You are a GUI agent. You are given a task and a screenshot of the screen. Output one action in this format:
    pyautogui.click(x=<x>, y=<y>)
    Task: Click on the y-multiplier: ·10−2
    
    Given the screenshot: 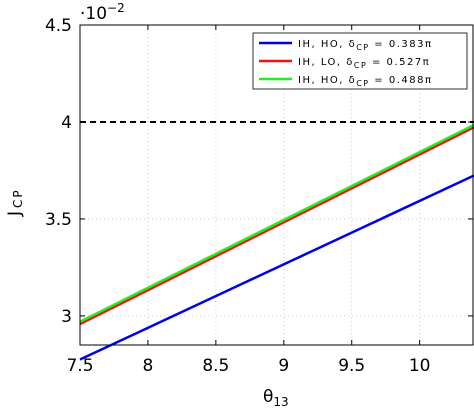 What is the action you would take?
    pyautogui.click(x=102, y=12)
    